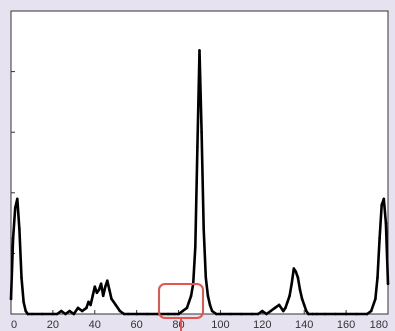 The width and height of the screenshot is (395, 331). I want to click on x-tick-label: 100, so click(220, 325).